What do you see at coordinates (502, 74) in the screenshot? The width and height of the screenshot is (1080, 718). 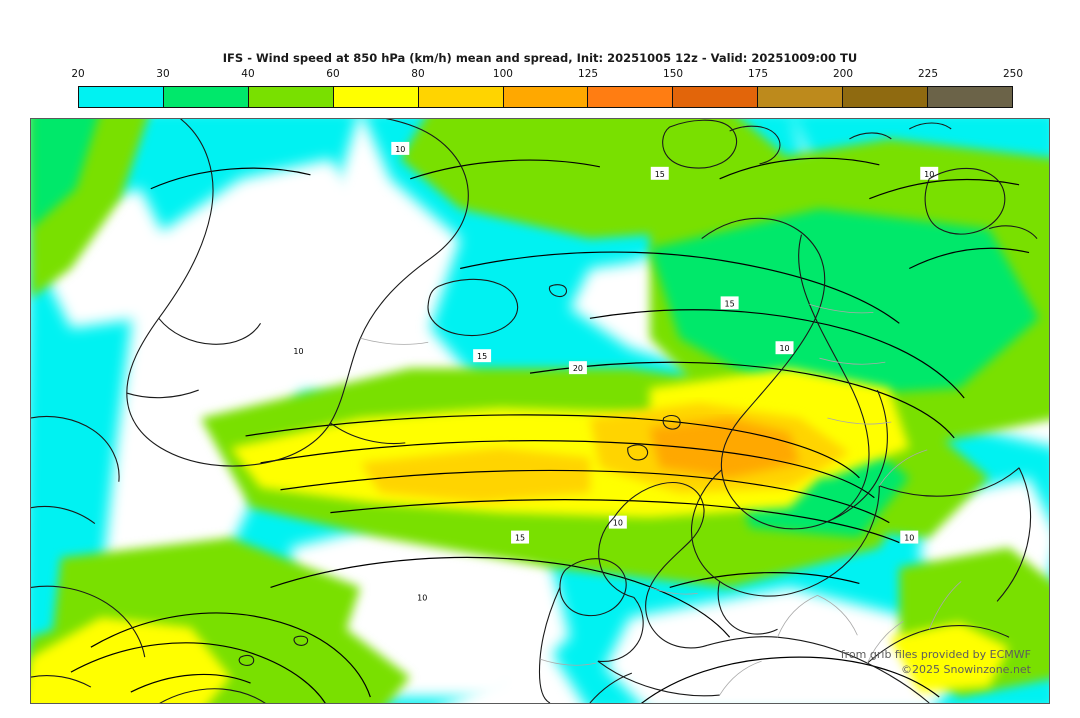 I see `colorbar-tick-100: 100` at bounding box center [502, 74].